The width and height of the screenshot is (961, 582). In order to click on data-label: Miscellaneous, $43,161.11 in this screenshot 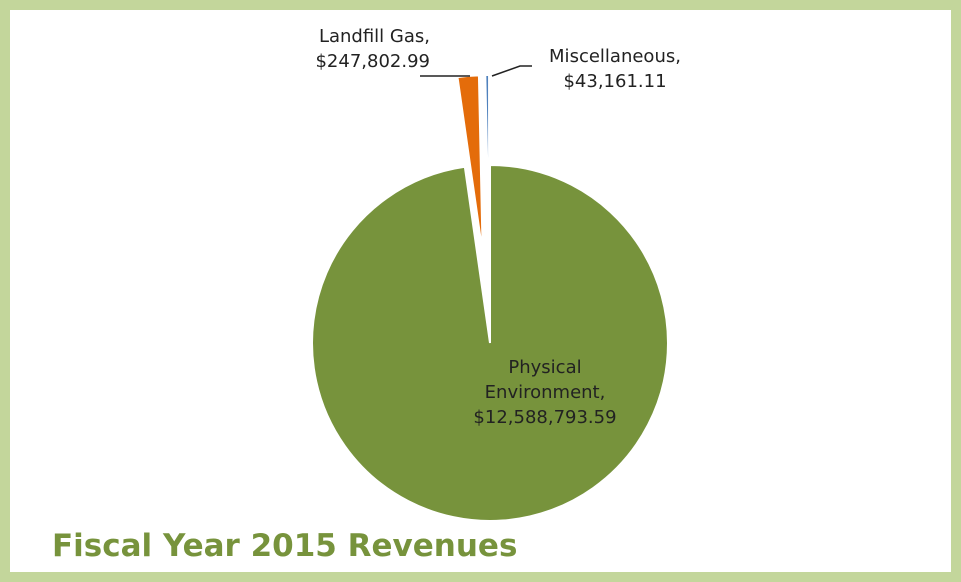, I will do `click(615, 69)`.